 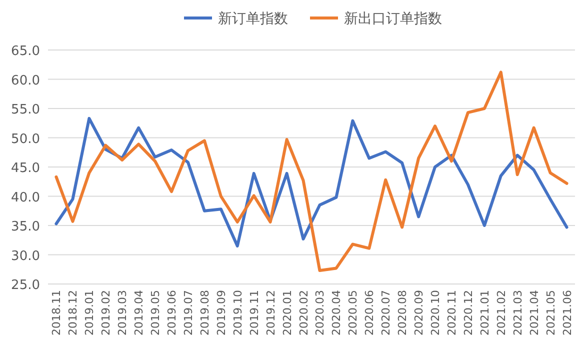 What do you see at coordinates (123, 313) in the screenshot?
I see `x-tick-label: 2019.03` at bounding box center [123, 313].